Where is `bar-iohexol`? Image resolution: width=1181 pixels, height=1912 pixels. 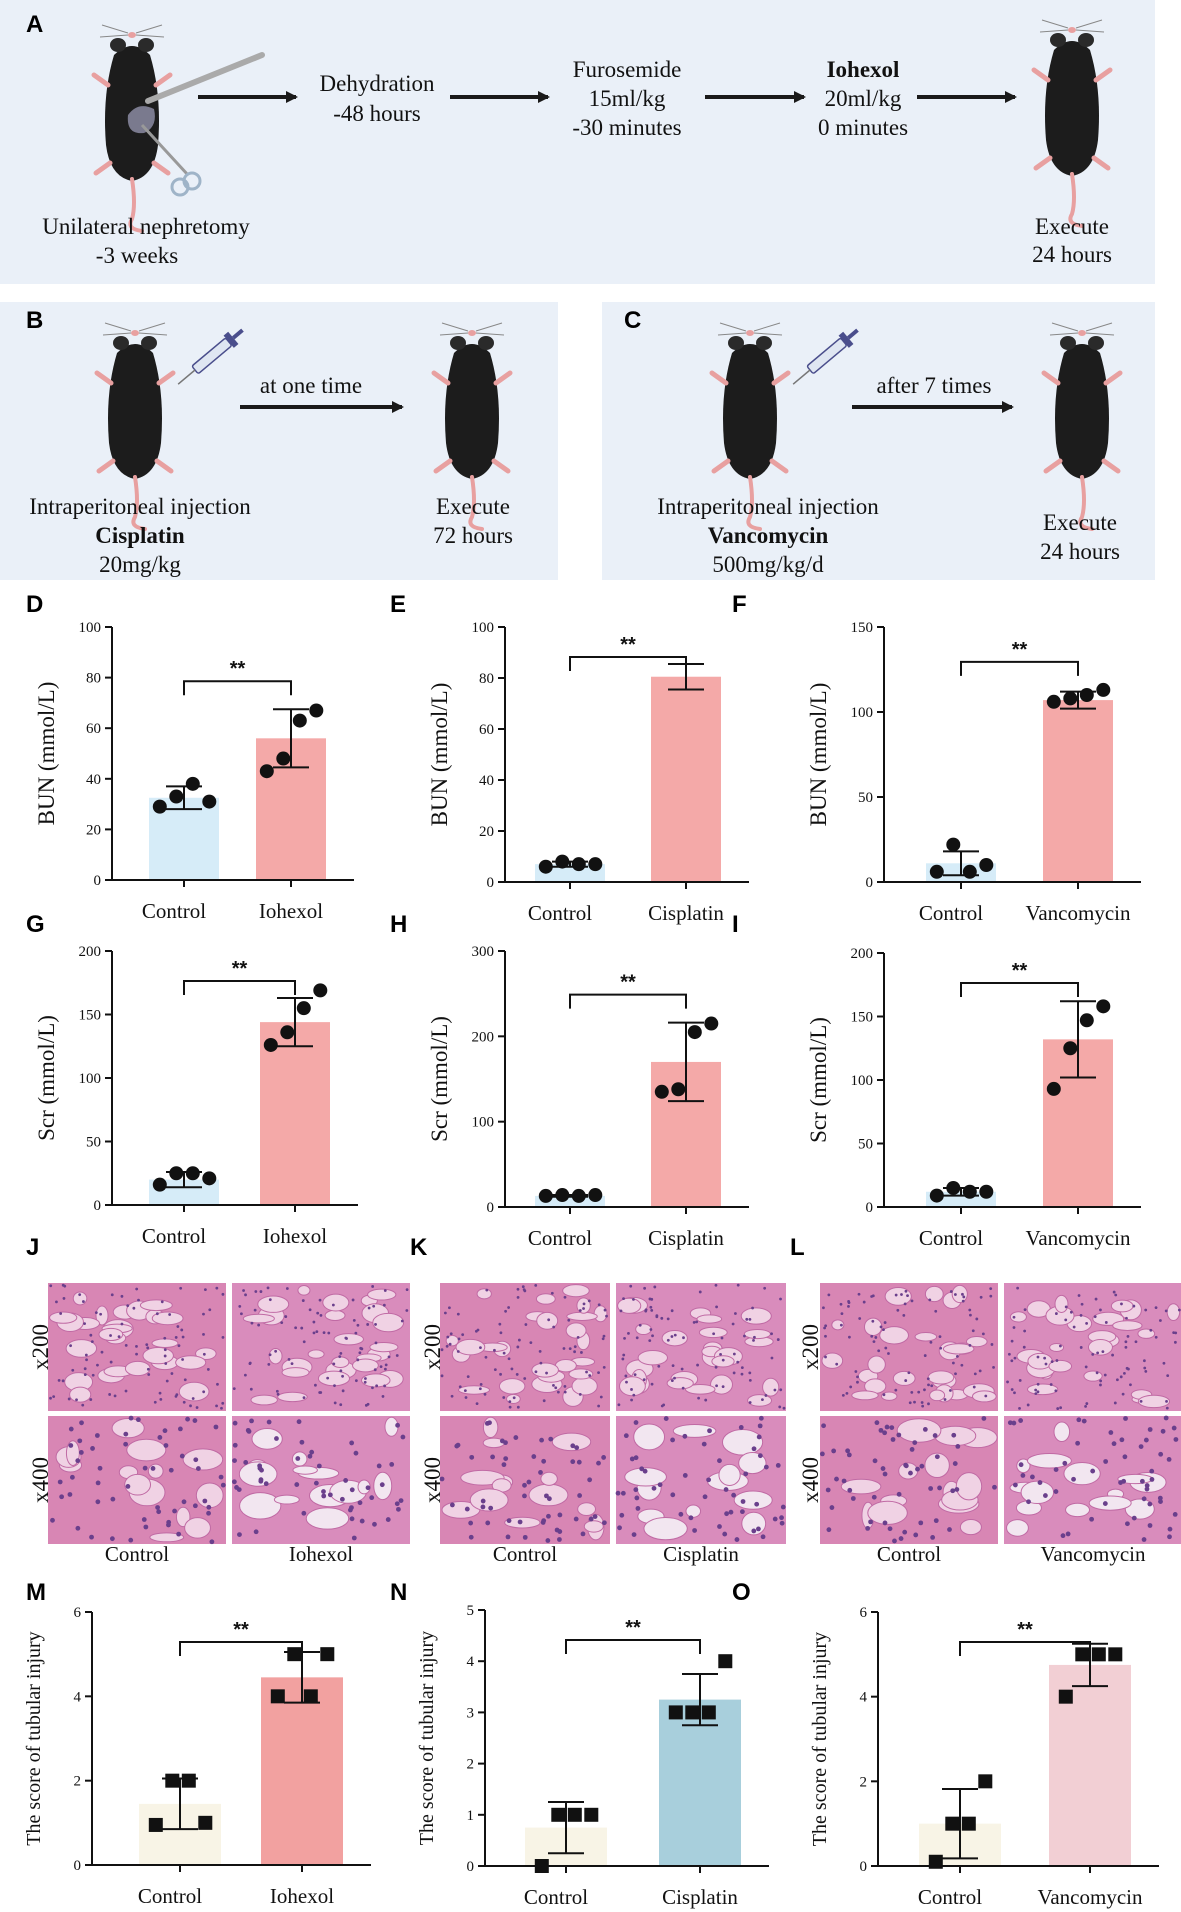 bar-iohexol is located at coordinates (302, 1771).